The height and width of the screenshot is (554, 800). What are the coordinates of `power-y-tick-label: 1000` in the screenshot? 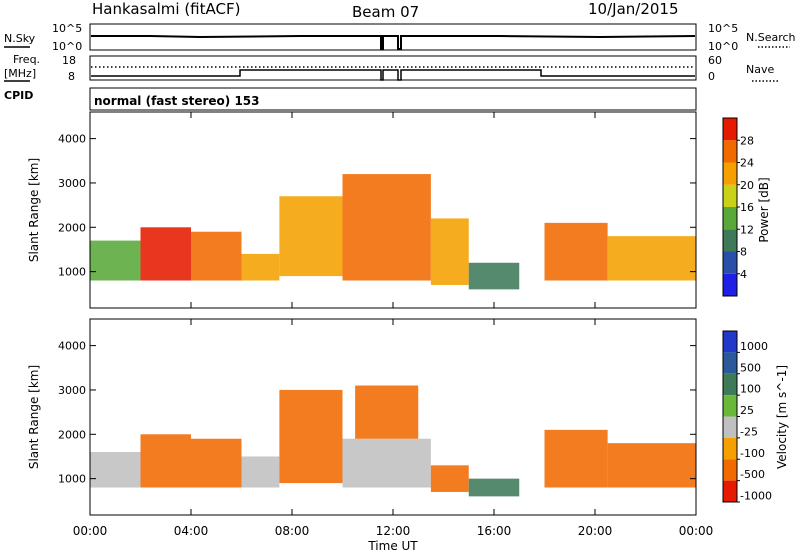 It's located at (72, 272).